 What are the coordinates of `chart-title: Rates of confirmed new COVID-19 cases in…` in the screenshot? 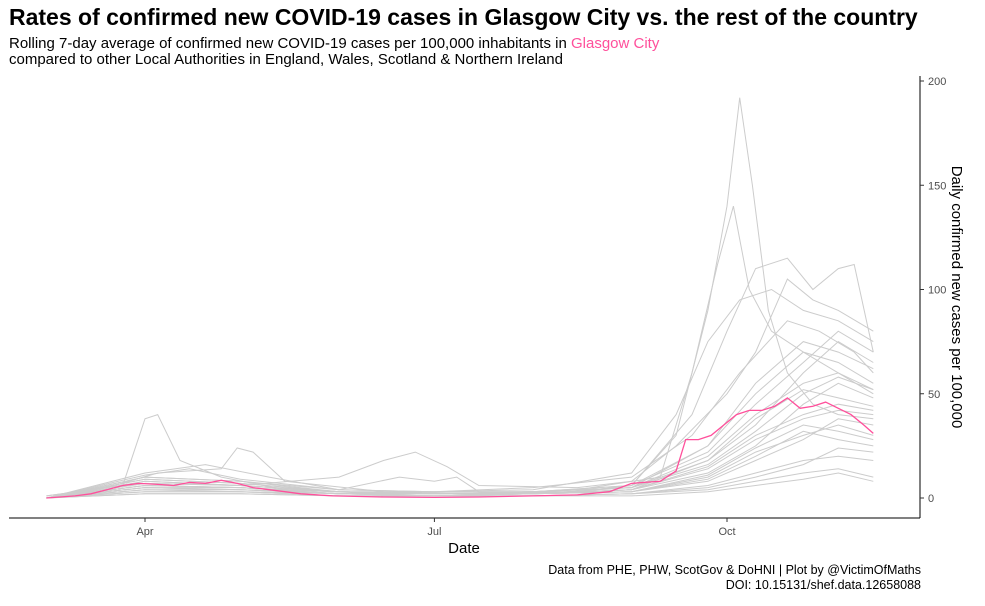 It's located at (463, 17).